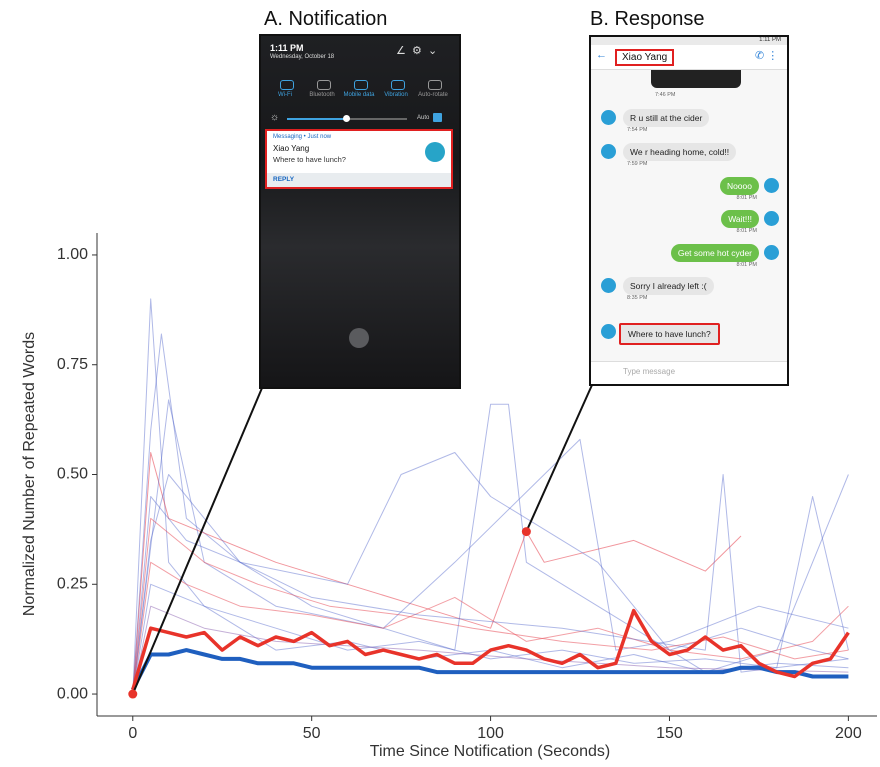 The image size is (880, 767). Describe the element at coordinates (767, 56) in the screenshot. I see `call-icon: ✆ ⋮` at that location.